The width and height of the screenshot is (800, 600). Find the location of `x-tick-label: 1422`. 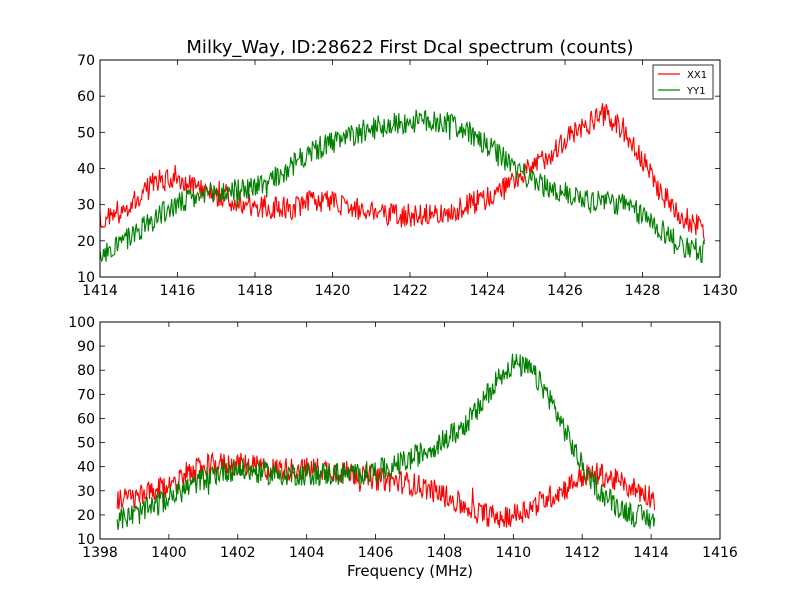

x-tick-label: 1422 is located at coordinates (410, 291).